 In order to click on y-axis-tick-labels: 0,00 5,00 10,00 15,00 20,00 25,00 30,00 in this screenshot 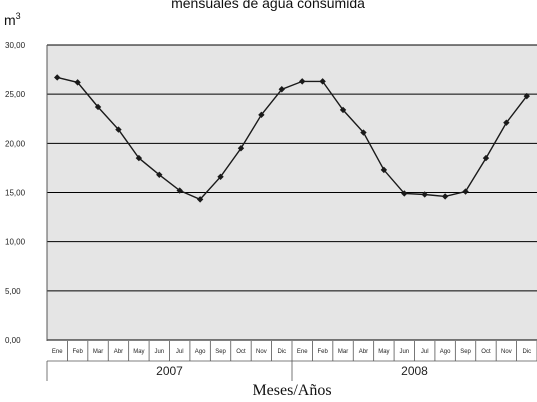, I will do `click(15, 193)`.